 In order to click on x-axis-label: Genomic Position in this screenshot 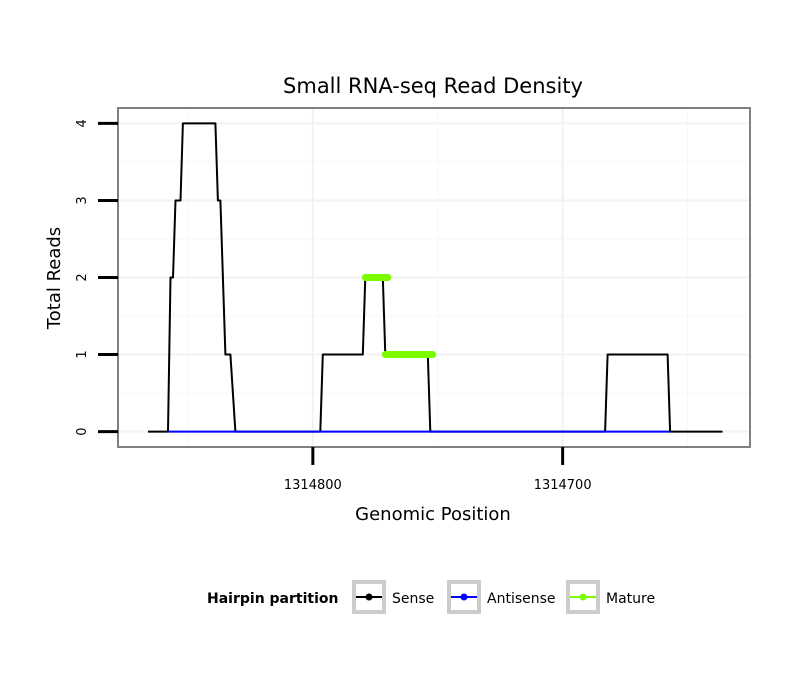, I will do `click(433, 514)`.